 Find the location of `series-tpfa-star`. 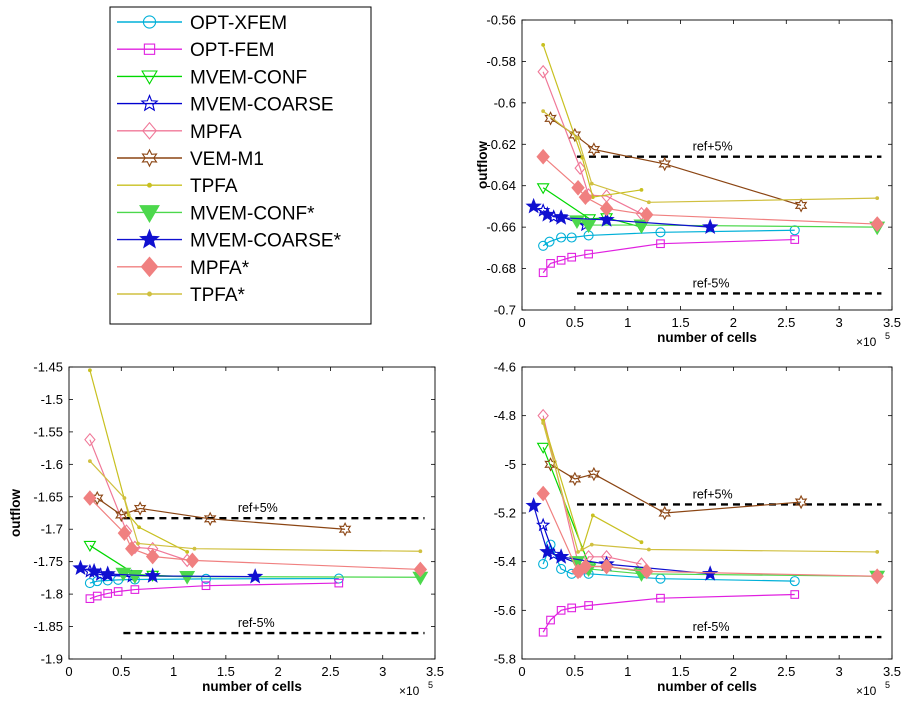

series-tpfa-star is located at coordinates (710, 157).